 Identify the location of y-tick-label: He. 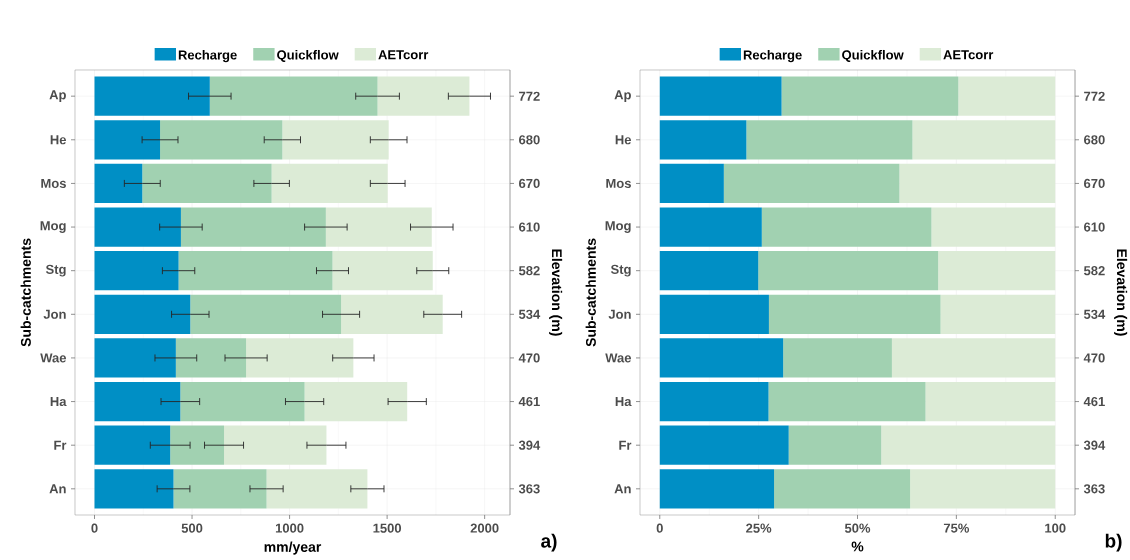
(58, 140).